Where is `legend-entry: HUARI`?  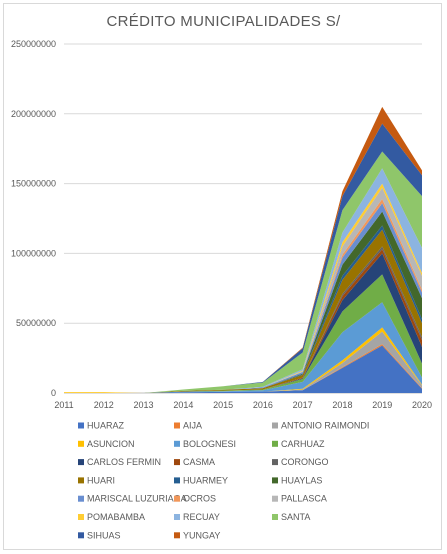 legend-entry: HUARI is located at coordinates (101, 480).